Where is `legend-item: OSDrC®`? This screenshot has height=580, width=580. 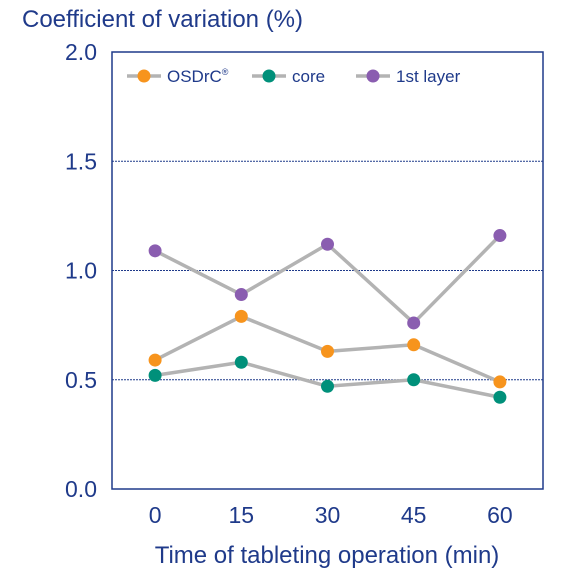 legend-item: OSDrC® is located at coordinates (178, 76).